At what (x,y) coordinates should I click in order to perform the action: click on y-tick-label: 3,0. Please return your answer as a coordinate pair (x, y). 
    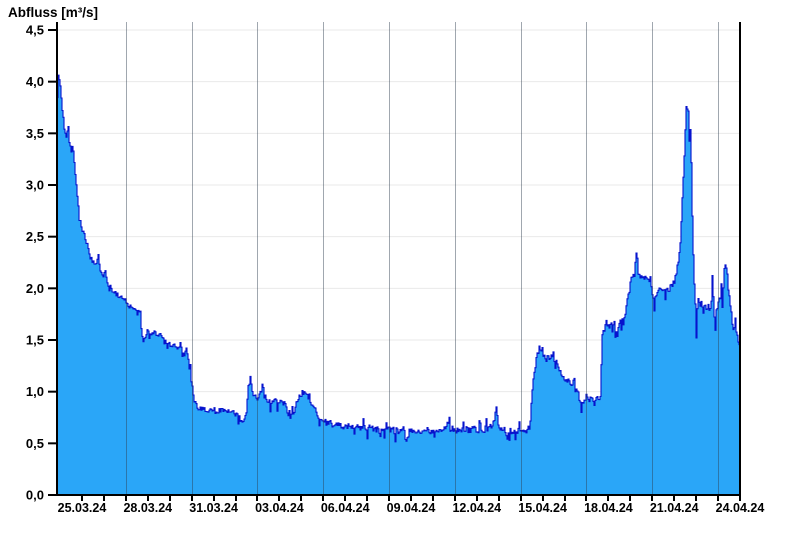
    Looking at the image, I should click on (35, 185).